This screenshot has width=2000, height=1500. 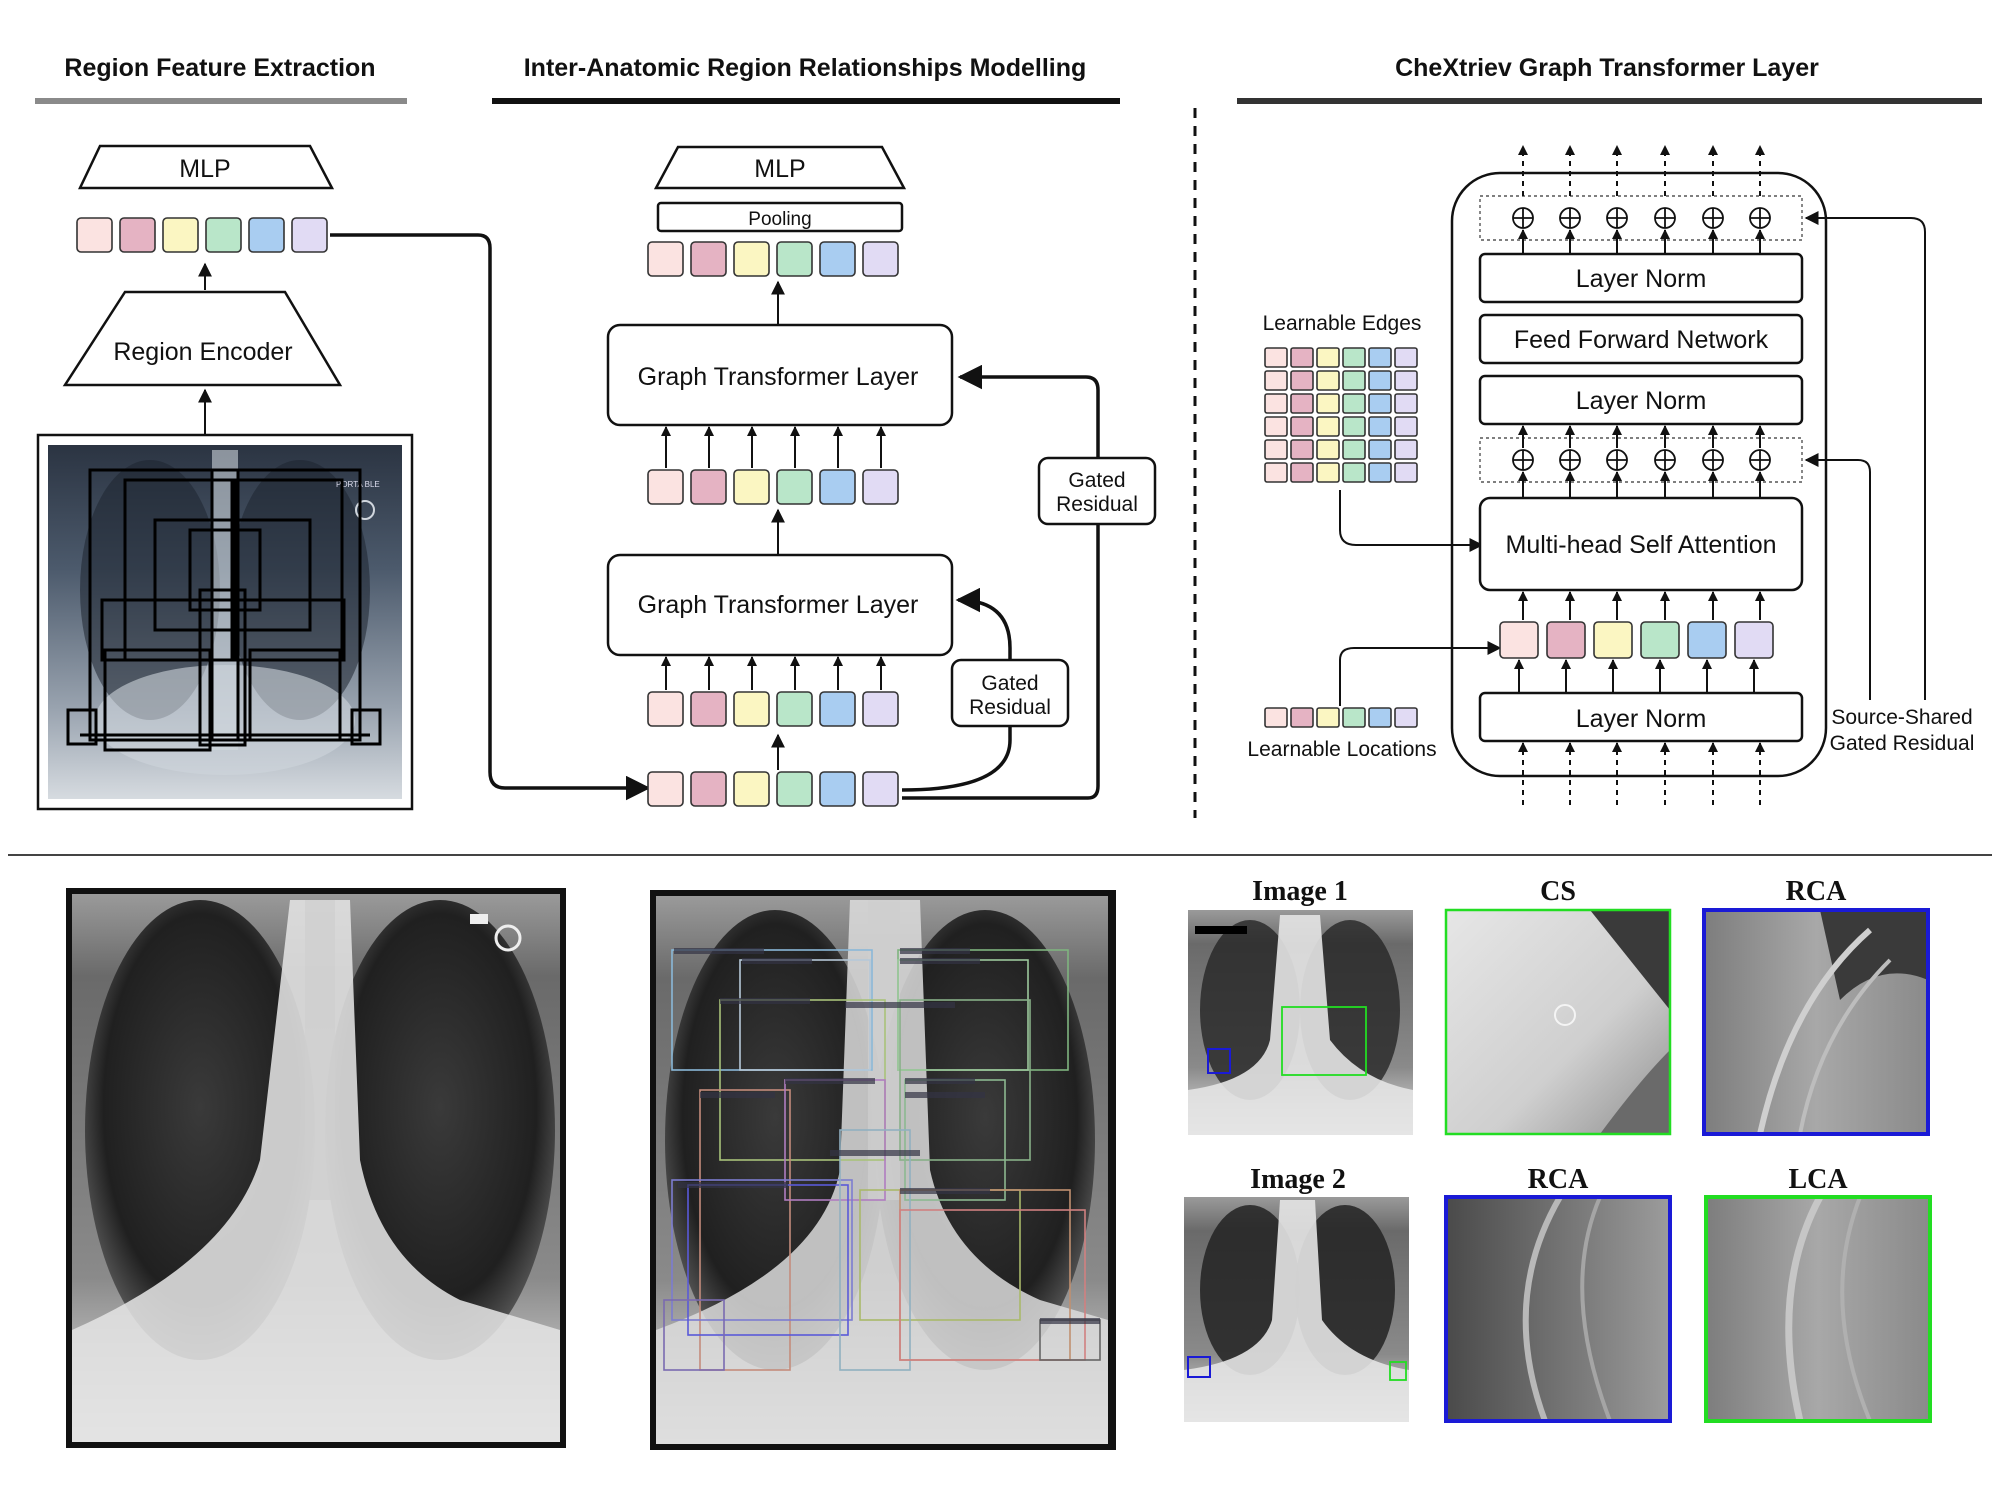 I want to click on locations-to-tokens-arrow, so click(x=1420, y=673).